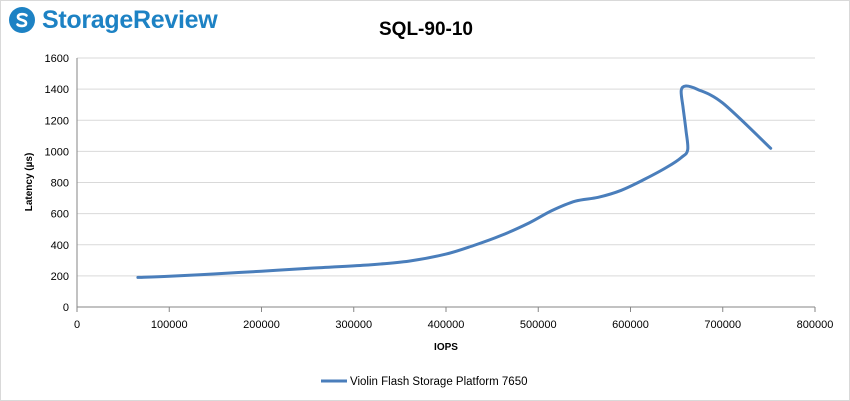 This screenshot has width=850, height=401. I want to click on y-tick-label: 1600, so click(57, 59).